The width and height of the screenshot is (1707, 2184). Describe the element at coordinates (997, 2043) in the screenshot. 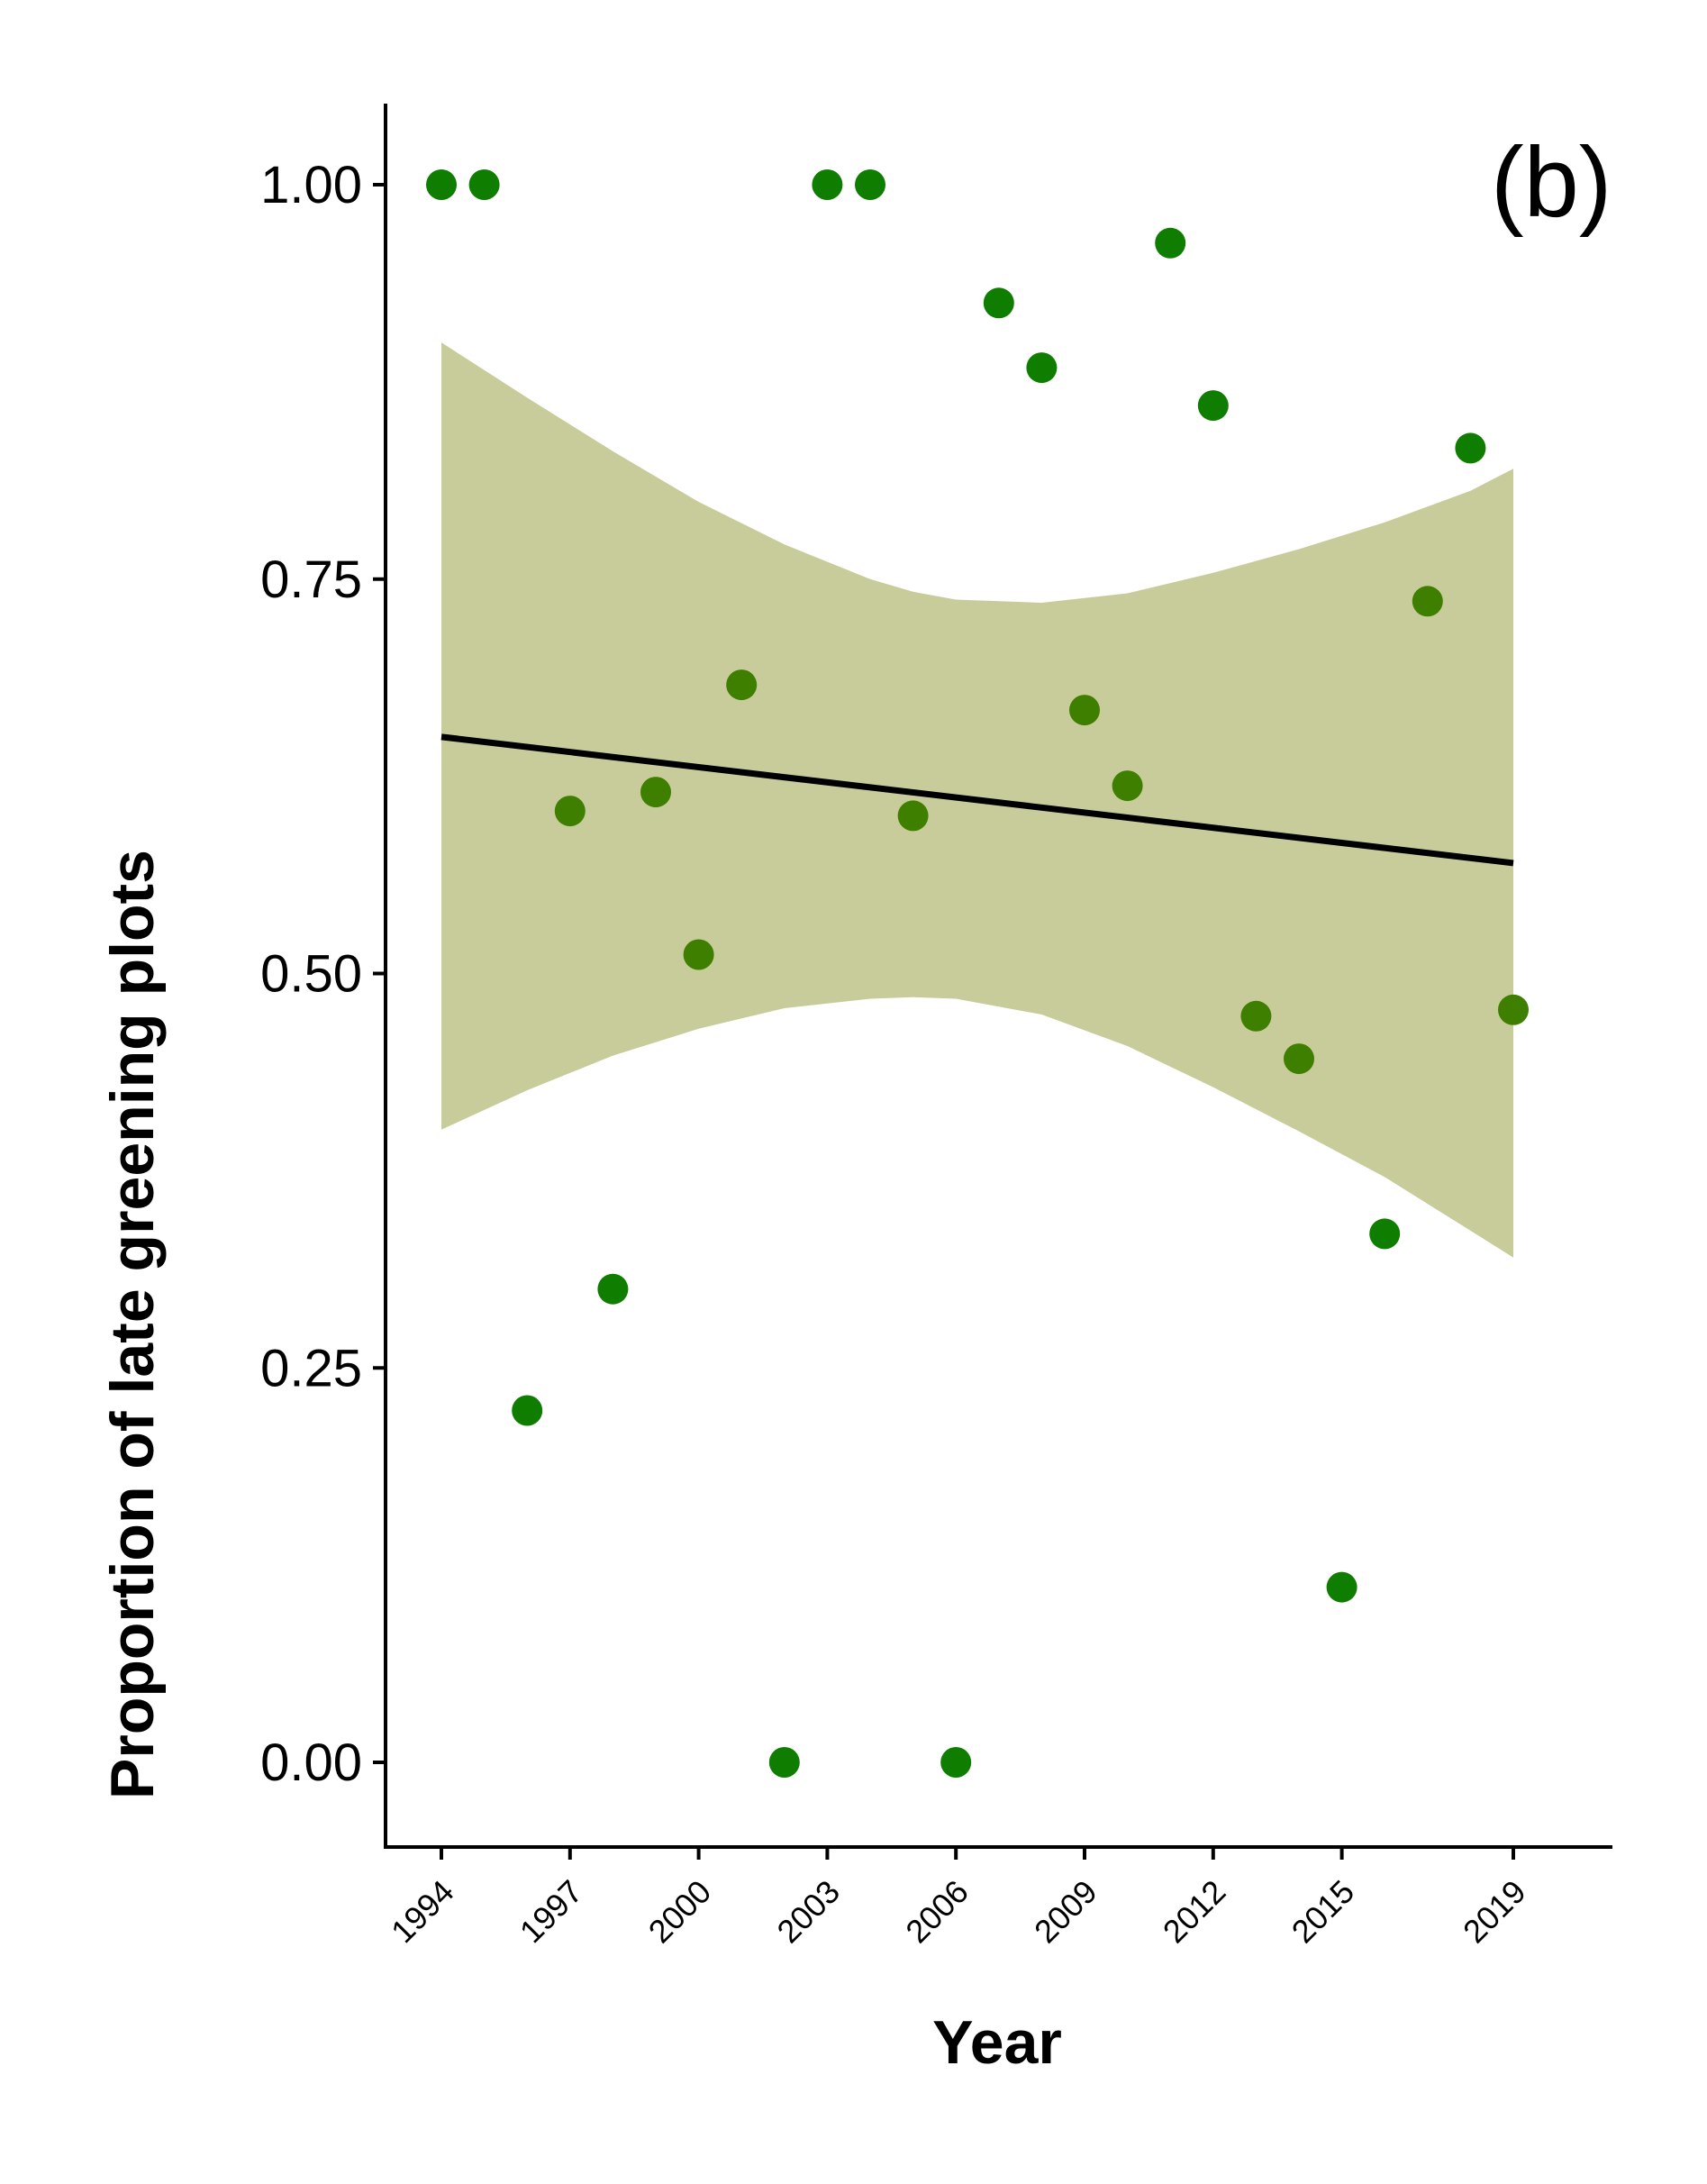

I see `x-axis-title: Year` at that location.